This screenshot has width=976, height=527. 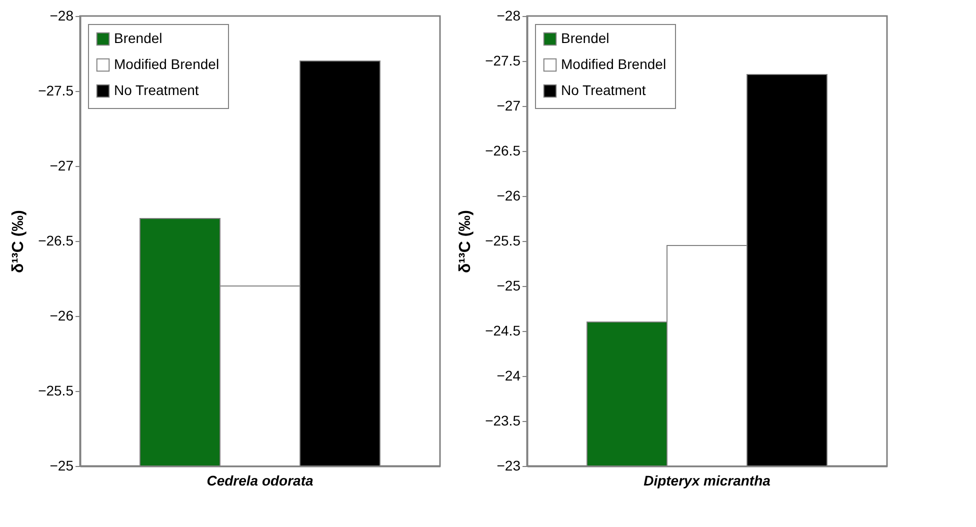 I want to click on y-tick-label: −24.5, so click(x=503, y=330).